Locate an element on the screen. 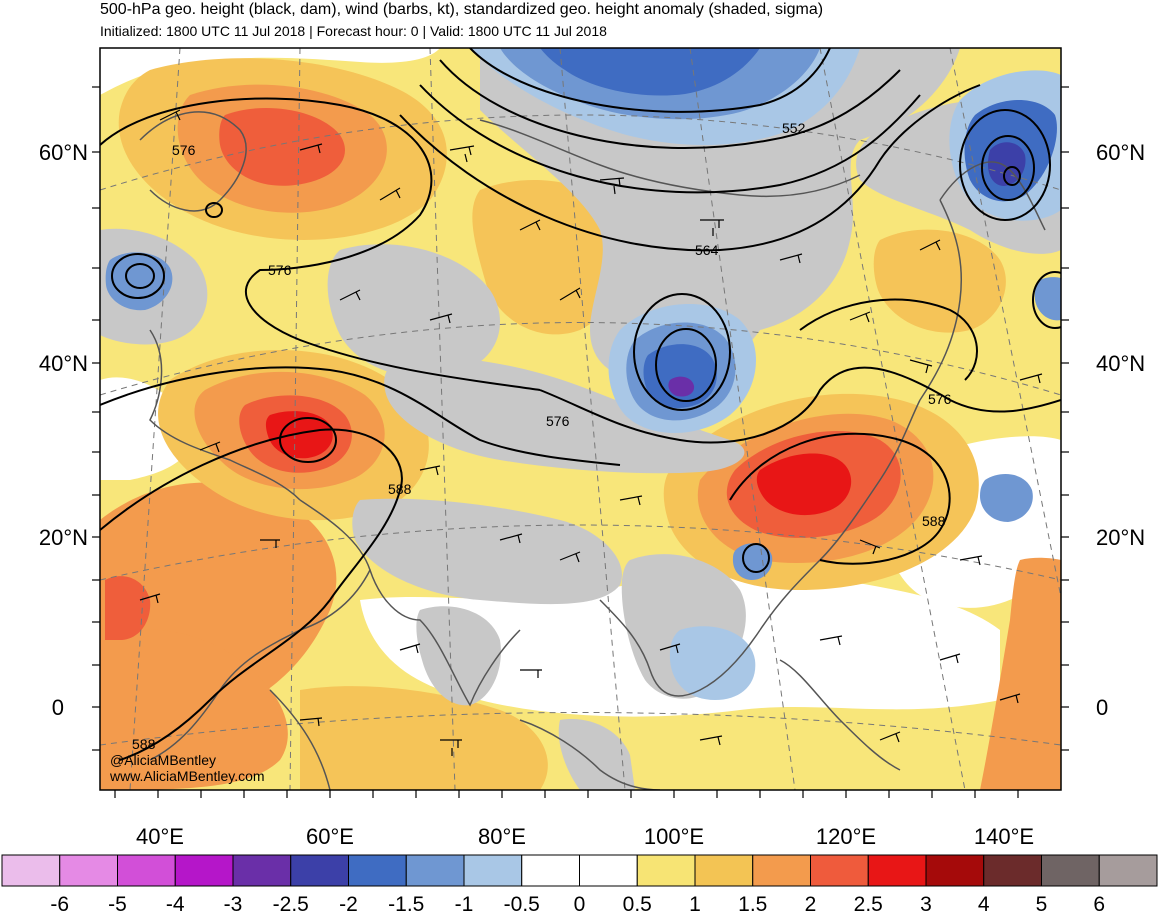  latitude-labels-left: 60°N 40°N 20°N 0 is located at coordinates (63, 430).